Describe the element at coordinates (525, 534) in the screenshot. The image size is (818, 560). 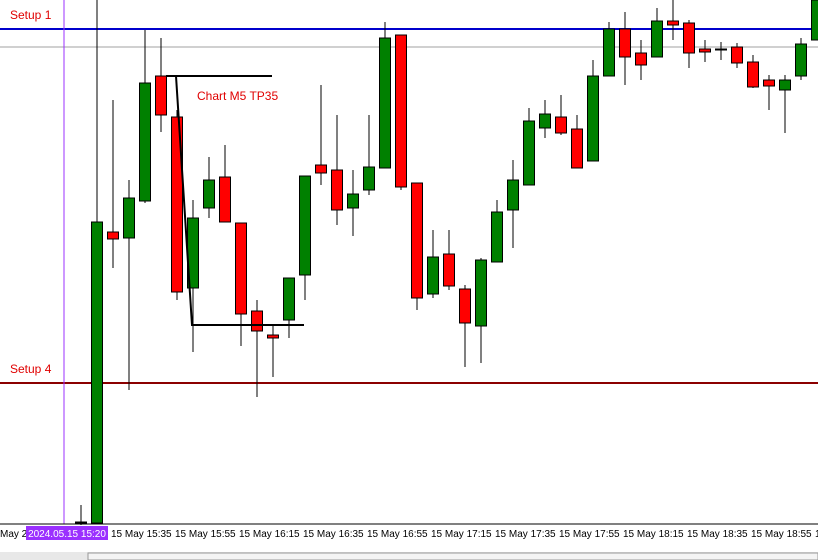
I see `x-tick-label: 15 May 17:35` at that location.